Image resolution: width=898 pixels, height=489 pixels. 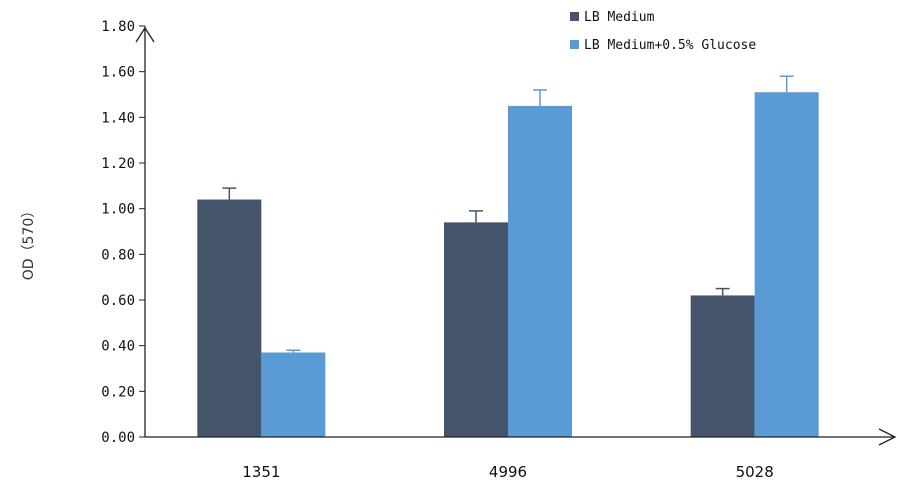 What do you see at coordinates (887, 437) in the screenshot?
I see `x-axis-arrow` at bounding box center [887, 437].